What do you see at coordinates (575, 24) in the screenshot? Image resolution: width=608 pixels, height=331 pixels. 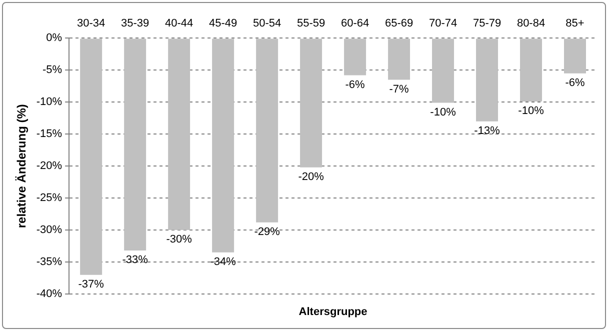 I see `x-tick-label: 85+` at bounding box center [575, 24].